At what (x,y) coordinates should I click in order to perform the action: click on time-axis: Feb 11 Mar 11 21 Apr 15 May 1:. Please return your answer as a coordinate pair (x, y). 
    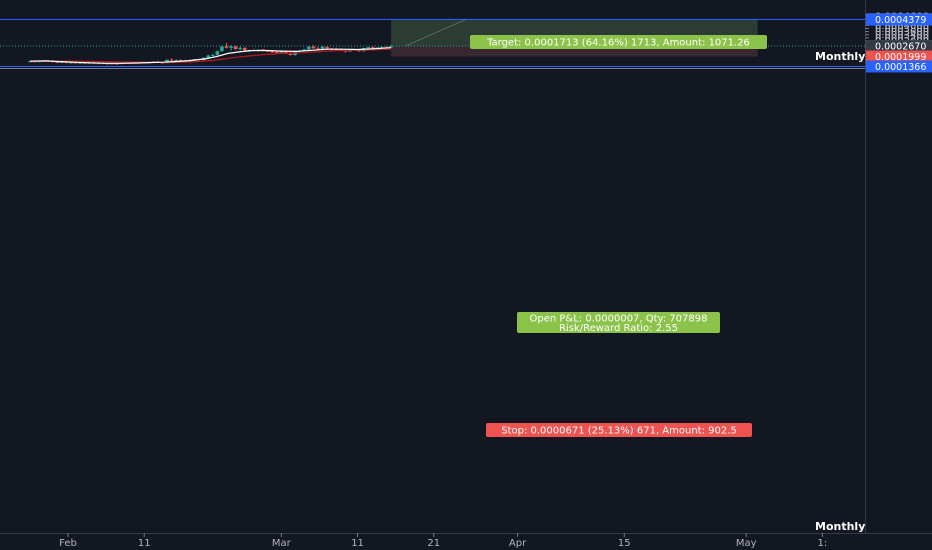
    Looking at the image, I should click on (466, 541).